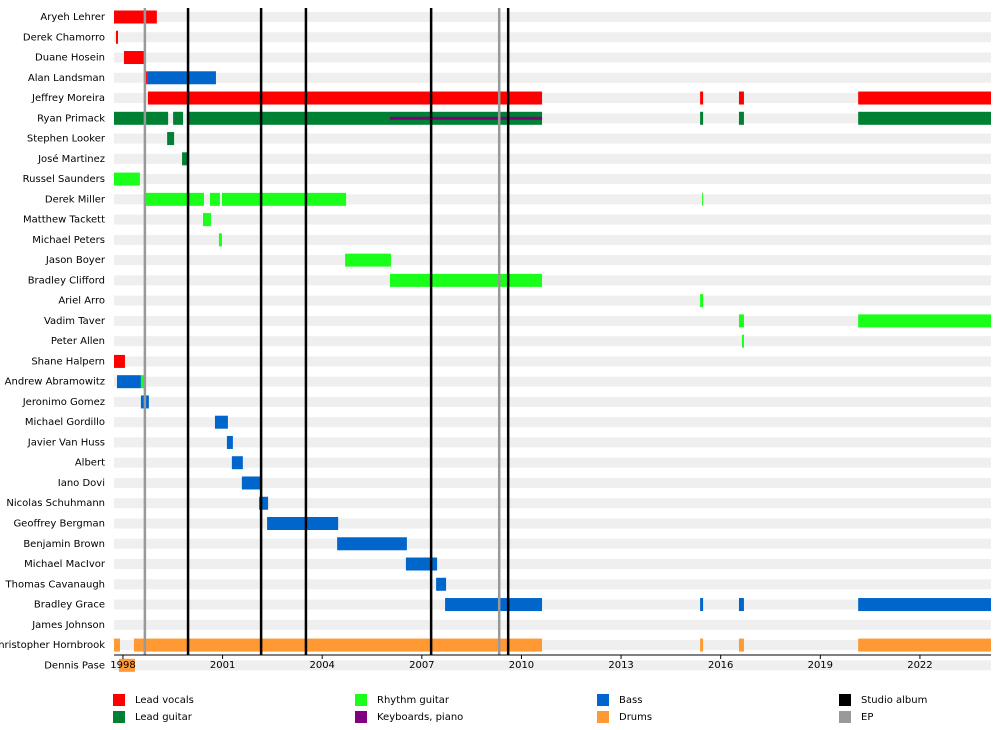 This screenshot has height=730, width=1000. I want to click on member-name: Aryeh Lehrer, so click(72, 17).